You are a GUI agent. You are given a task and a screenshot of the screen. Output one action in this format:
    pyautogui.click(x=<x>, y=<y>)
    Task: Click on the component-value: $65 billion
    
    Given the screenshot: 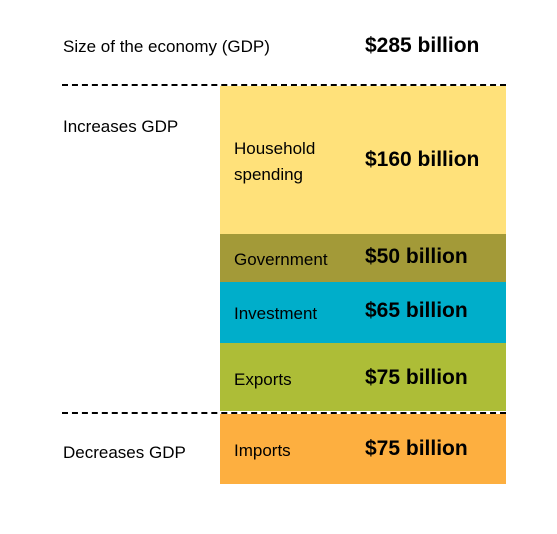 What is the action you would take?
    pyautogui.click(x=416, y=310)
    